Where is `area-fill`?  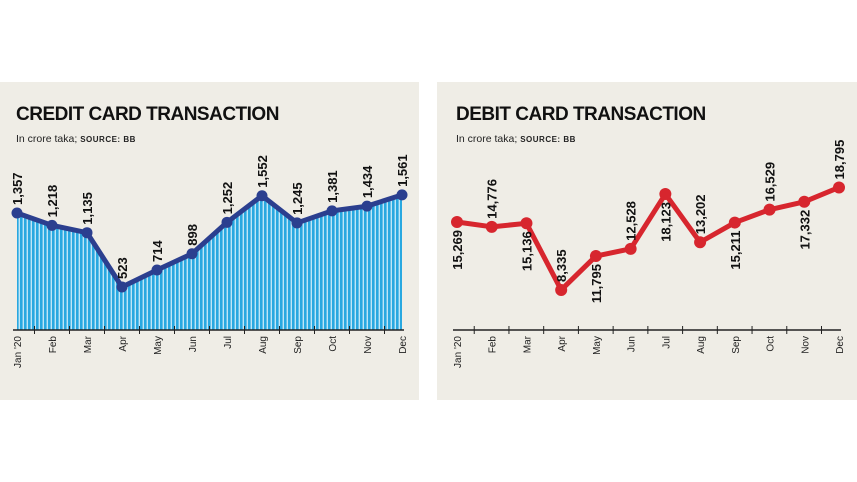
area-fill is located at coordinates (209, 262).